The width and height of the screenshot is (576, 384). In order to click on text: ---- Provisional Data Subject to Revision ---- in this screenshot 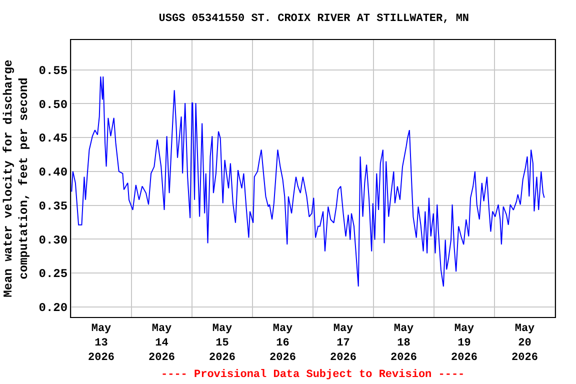, I will do `click(313, 375)`.